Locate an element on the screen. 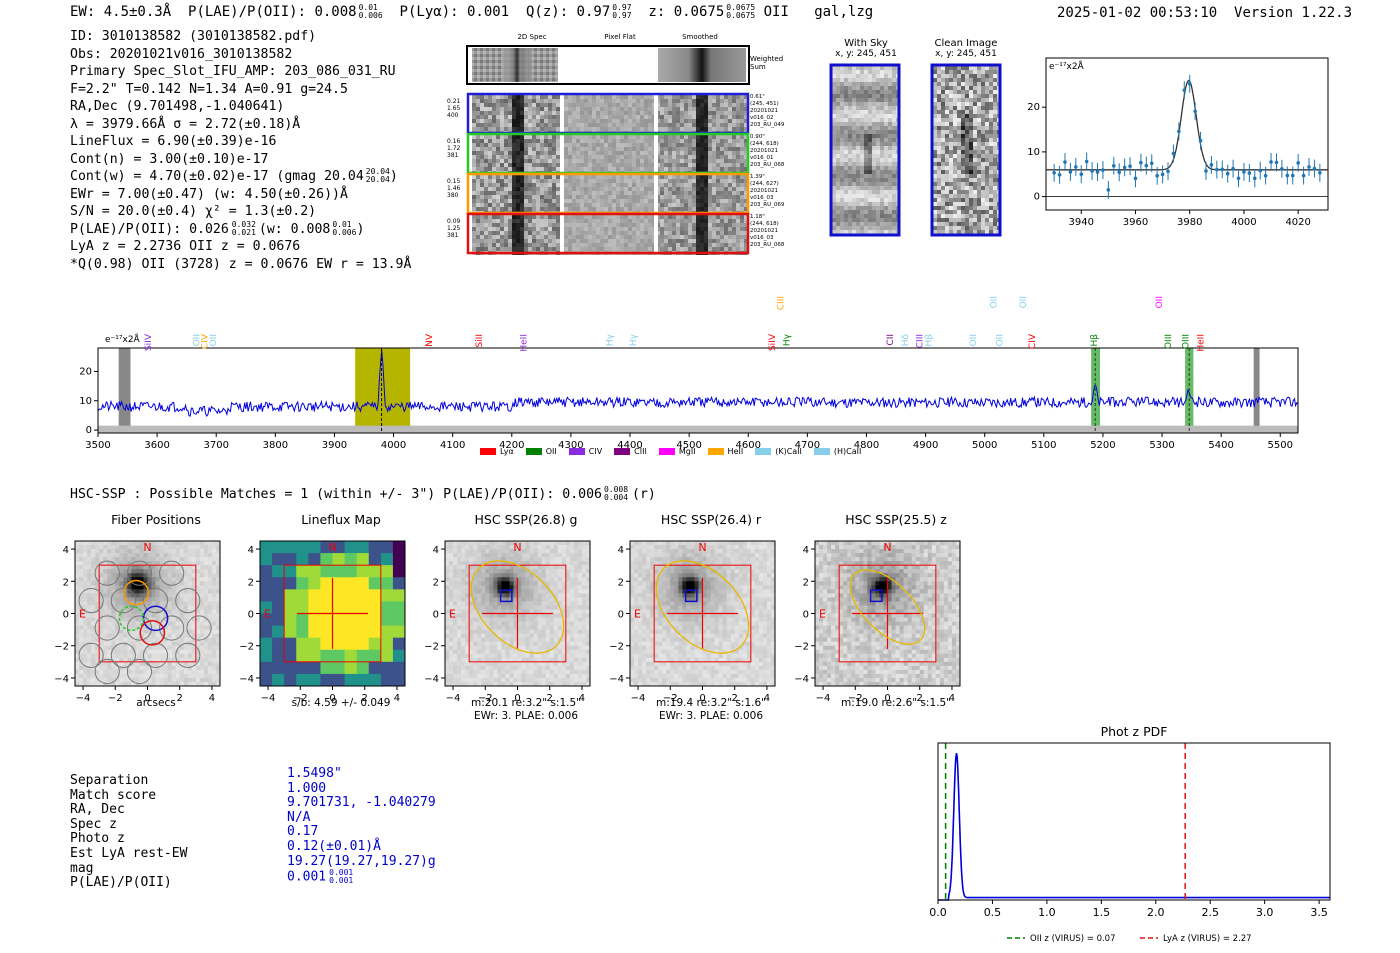 This screenshot has height=953, width=1400. with-sky-frame is located at coordinates (865, 150).